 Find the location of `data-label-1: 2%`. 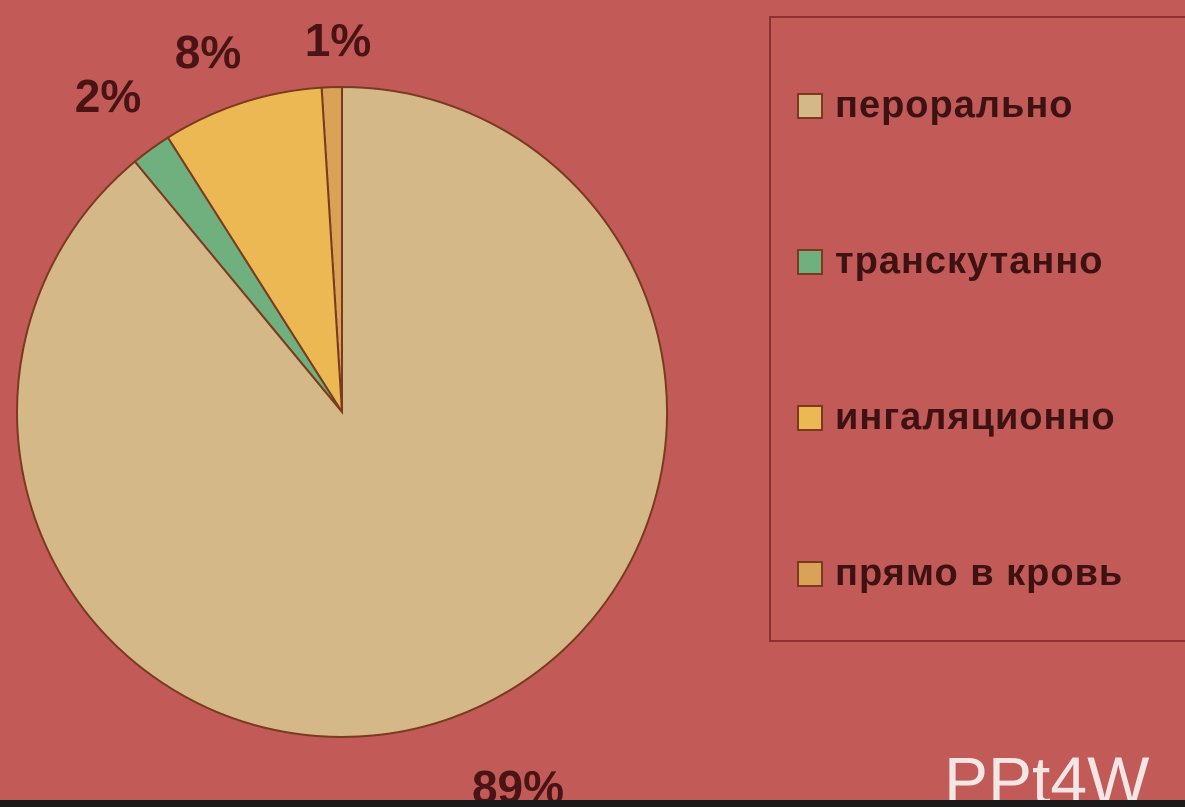

data-label-1: 2% is located at coordinates (108, 96).